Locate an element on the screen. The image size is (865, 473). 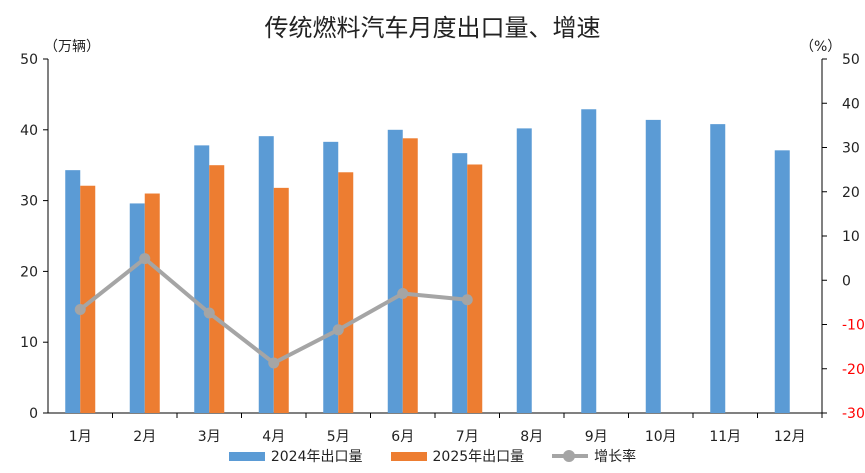
left-y-tick-label: 40 is located at coordinates (29, 131).